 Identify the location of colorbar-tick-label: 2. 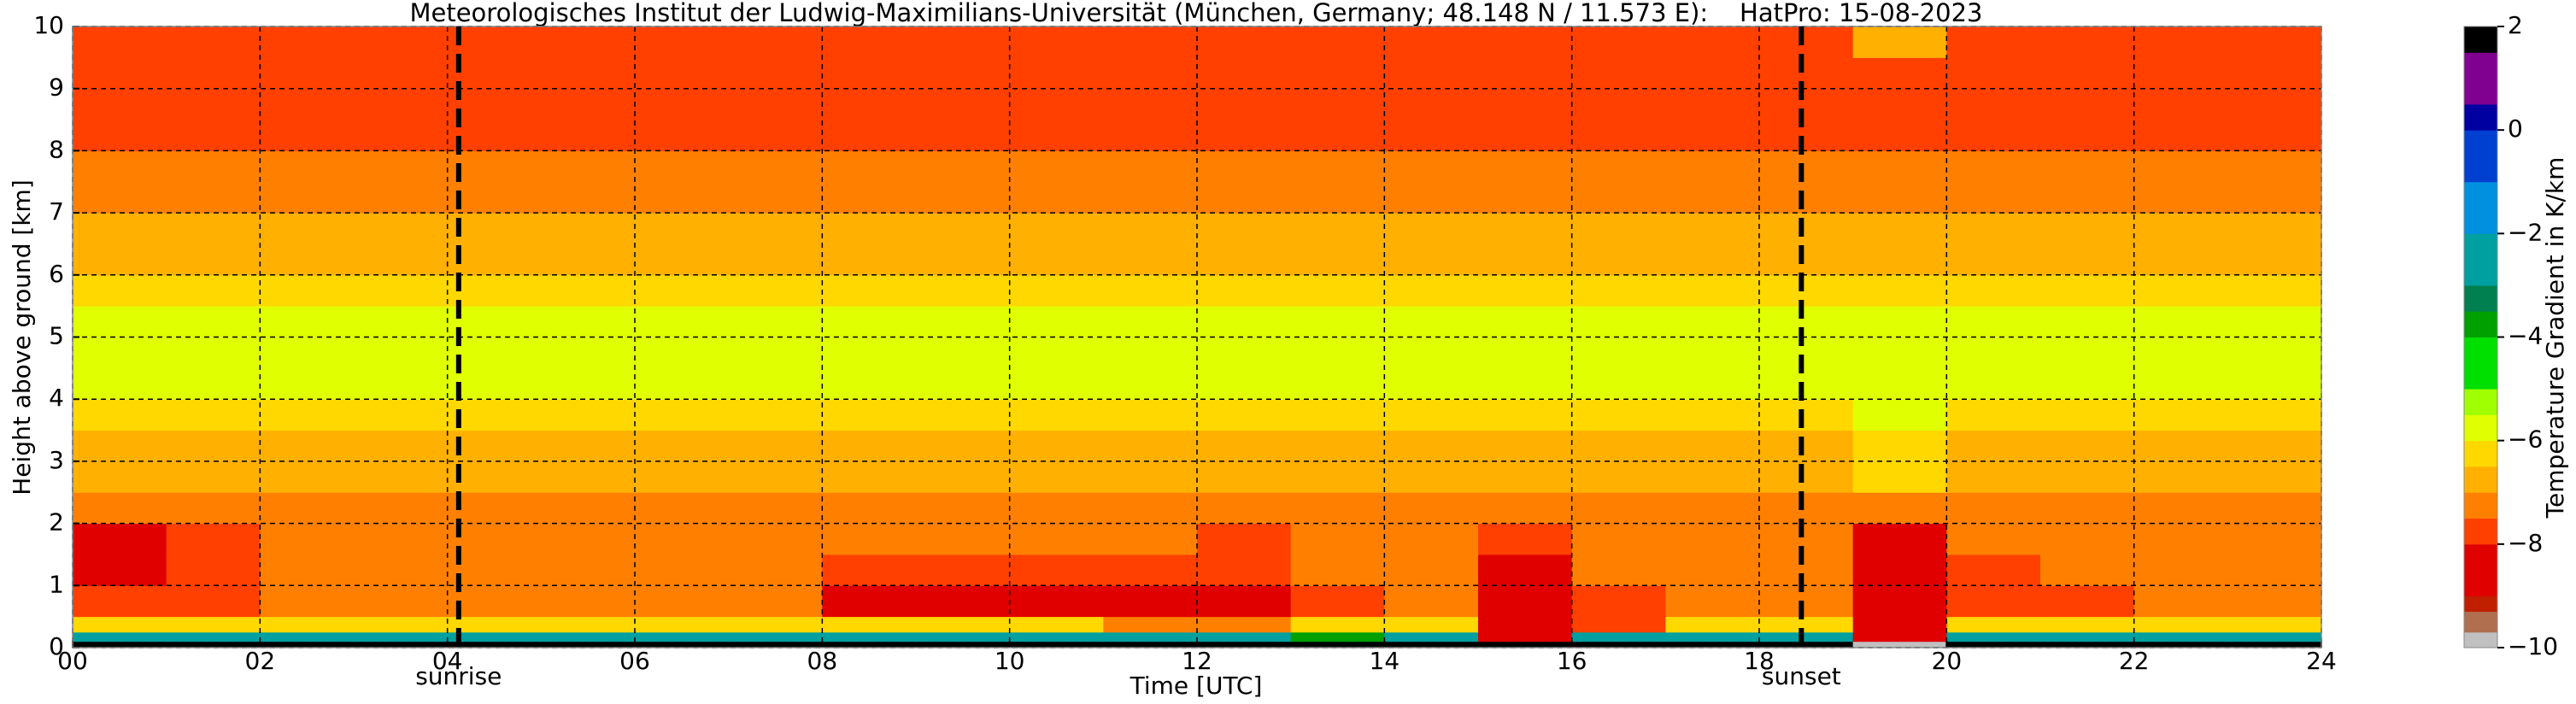
(2515, 25).